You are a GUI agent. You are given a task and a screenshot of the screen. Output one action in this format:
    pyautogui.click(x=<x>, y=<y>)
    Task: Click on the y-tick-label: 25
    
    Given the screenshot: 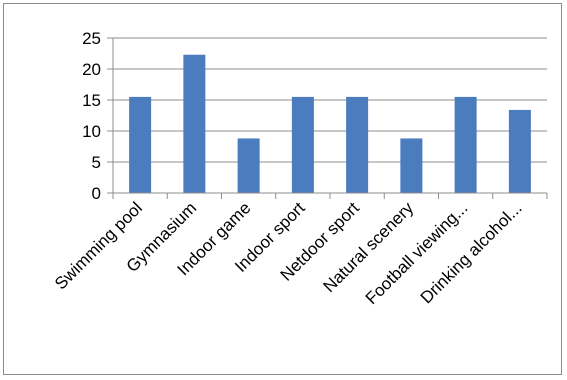 What is the action you would take?
    pyautogui.click(x=91, y=38)
    